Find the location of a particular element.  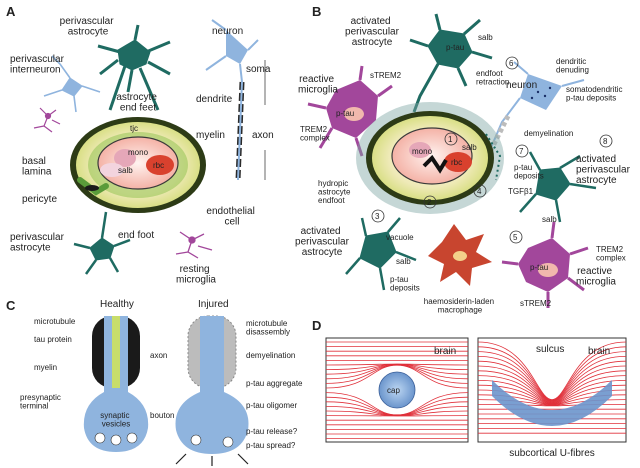

label-c-demyelination: demyelination is located at coordinates (270, 355).